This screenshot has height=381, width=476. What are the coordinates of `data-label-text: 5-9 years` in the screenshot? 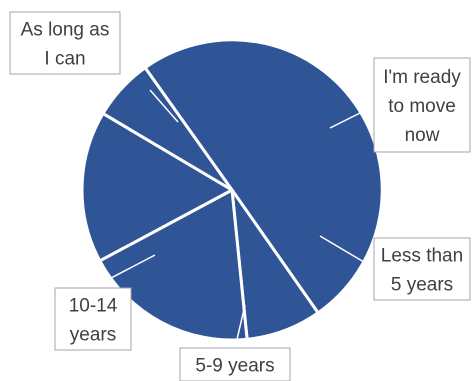 It's located at (234, 366).